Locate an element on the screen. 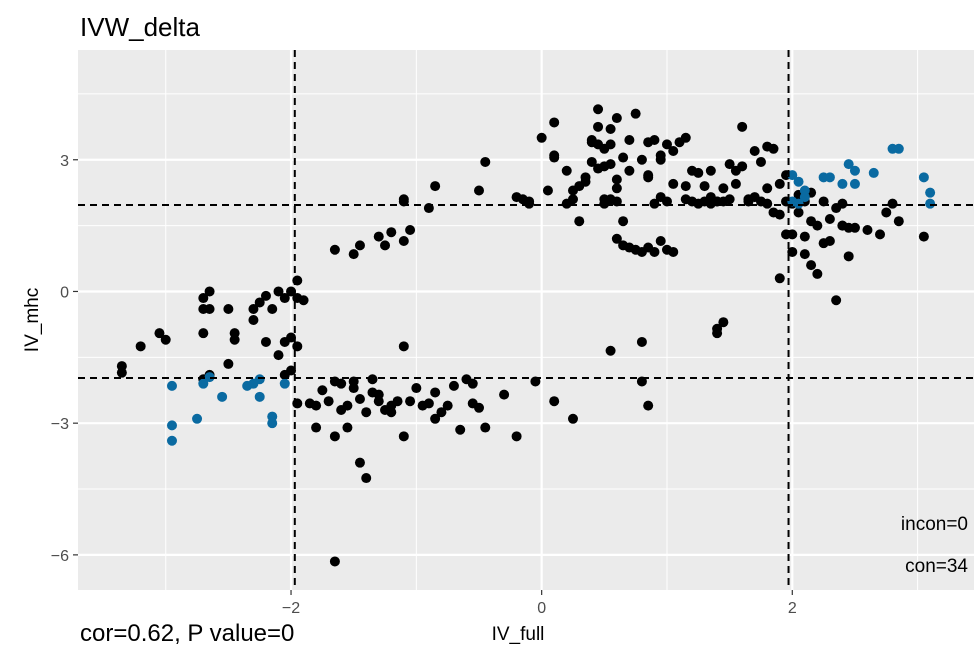  y-axis-title: IV_mhc is located at coordinates (32, 320).